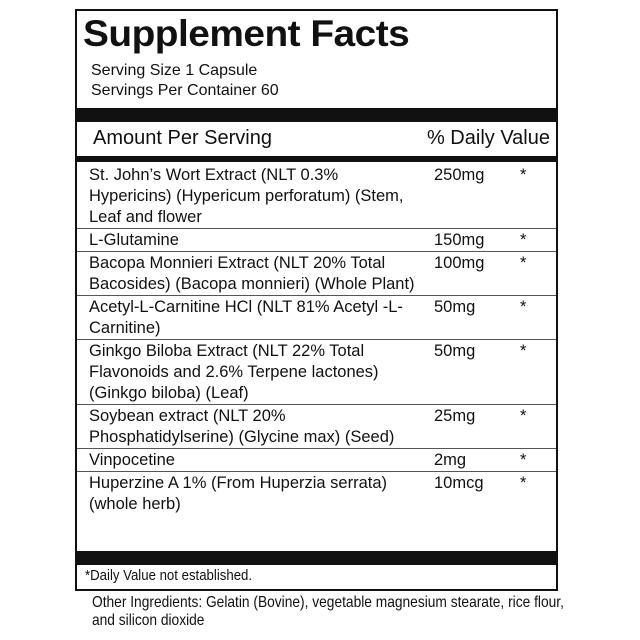  I want to click on ingredient-row: Vinpocetine 2mg *, so click(316, 460).